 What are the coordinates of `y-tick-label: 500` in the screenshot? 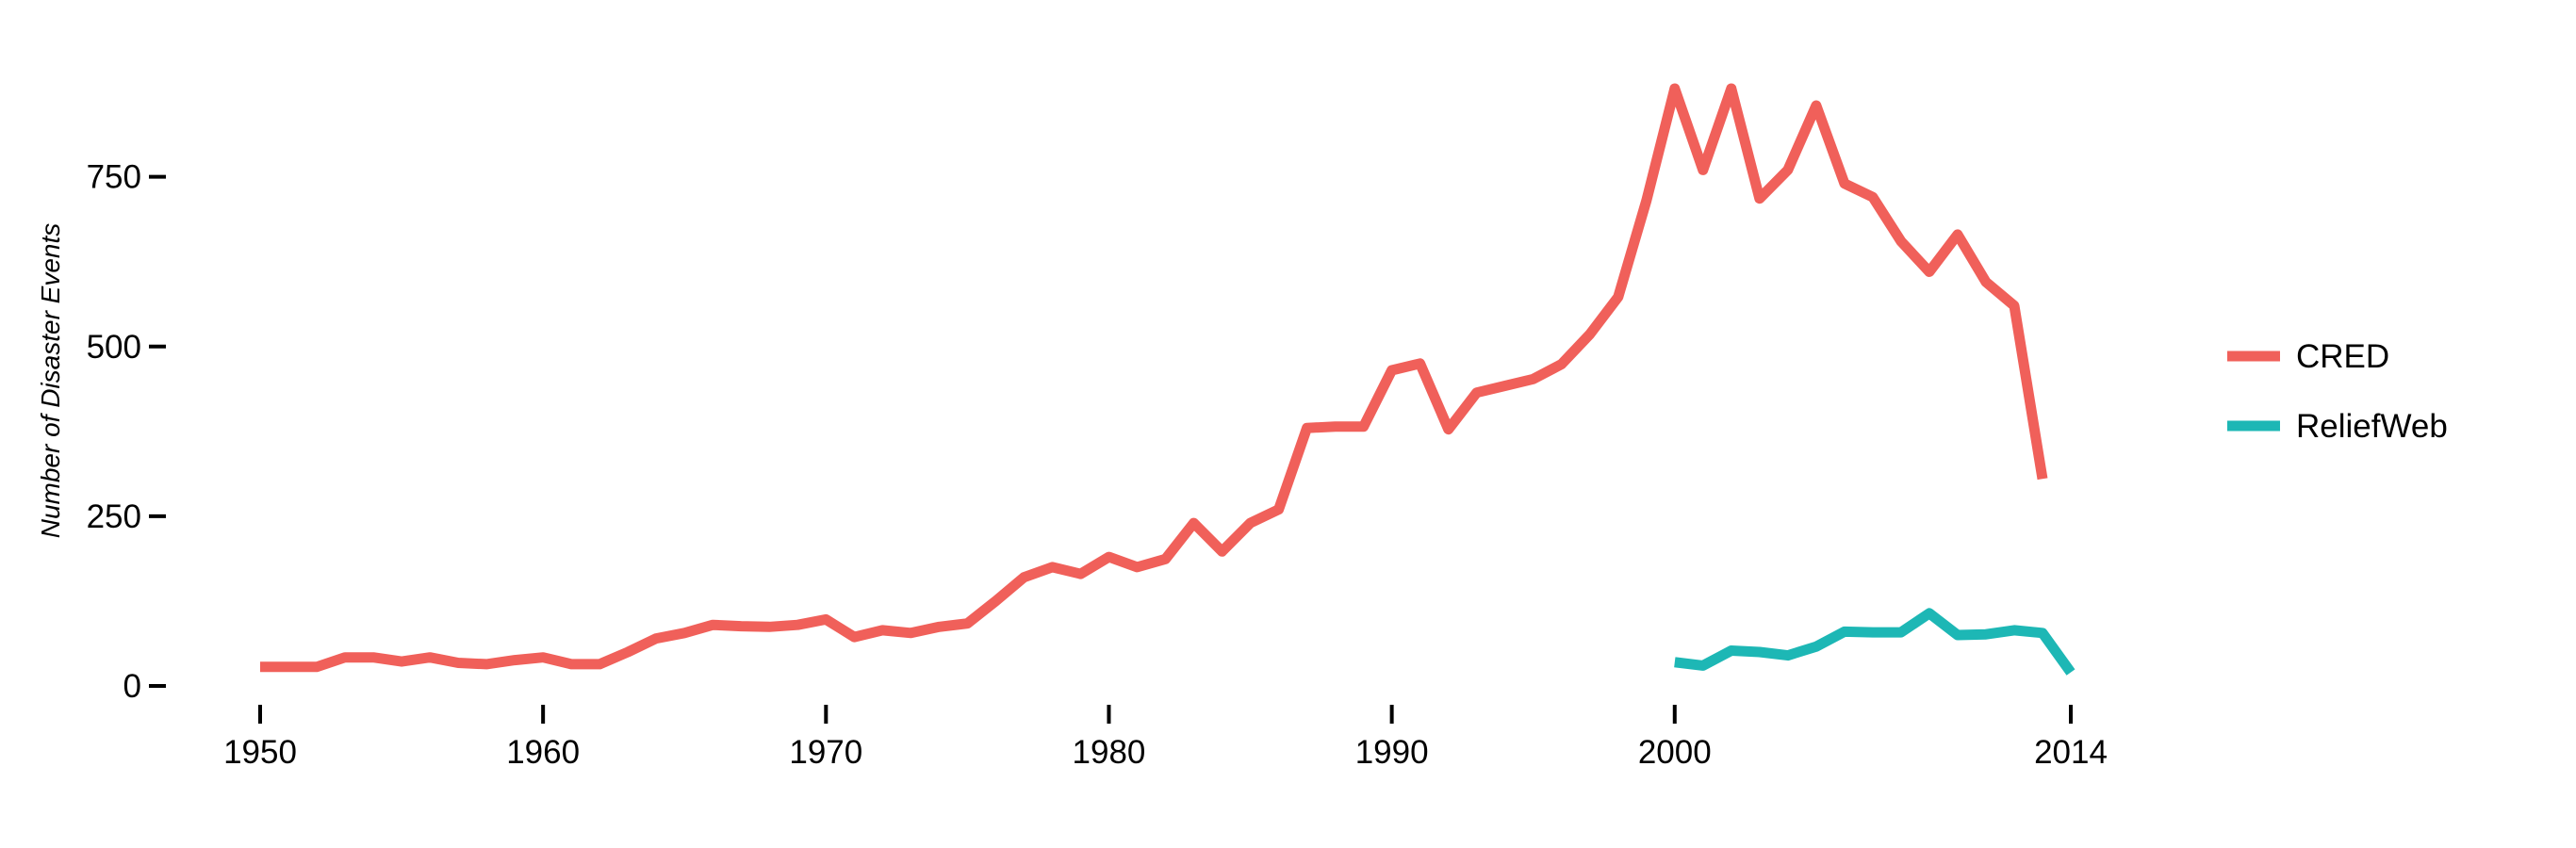 It's located at (114, 347).